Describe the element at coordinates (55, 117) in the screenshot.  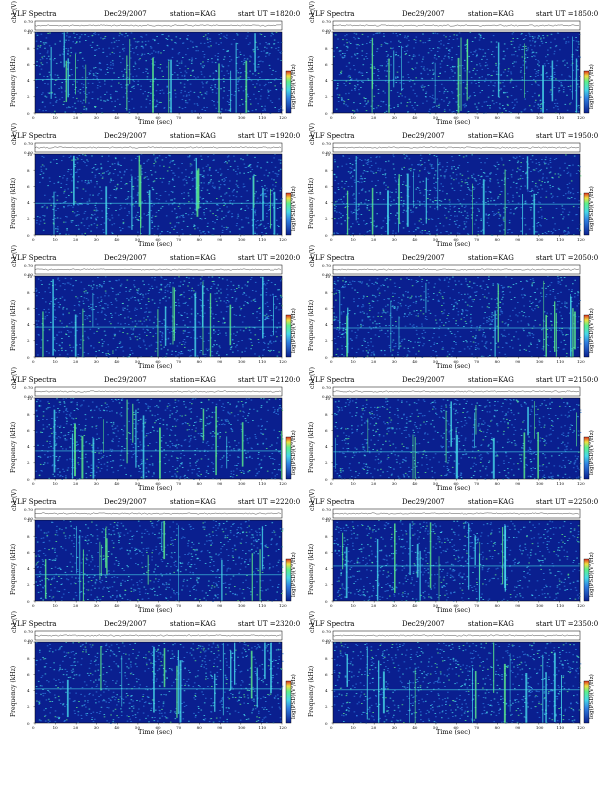
I see `x-tick-label: 10` at that location.